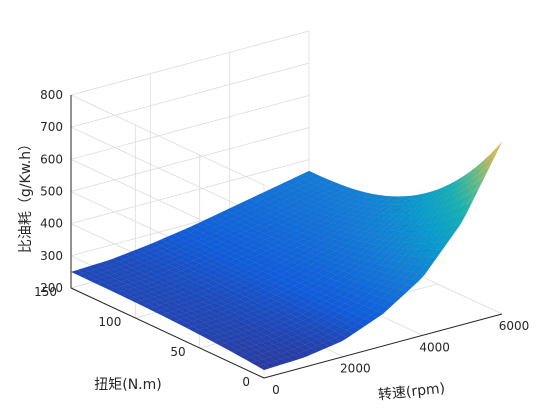 The width and height of the screenshot is (560, 420). What do you see at coordinates (109, 322) in the screenshot?
I see `y-tick-label: 100` at bounding box center [109, 322].